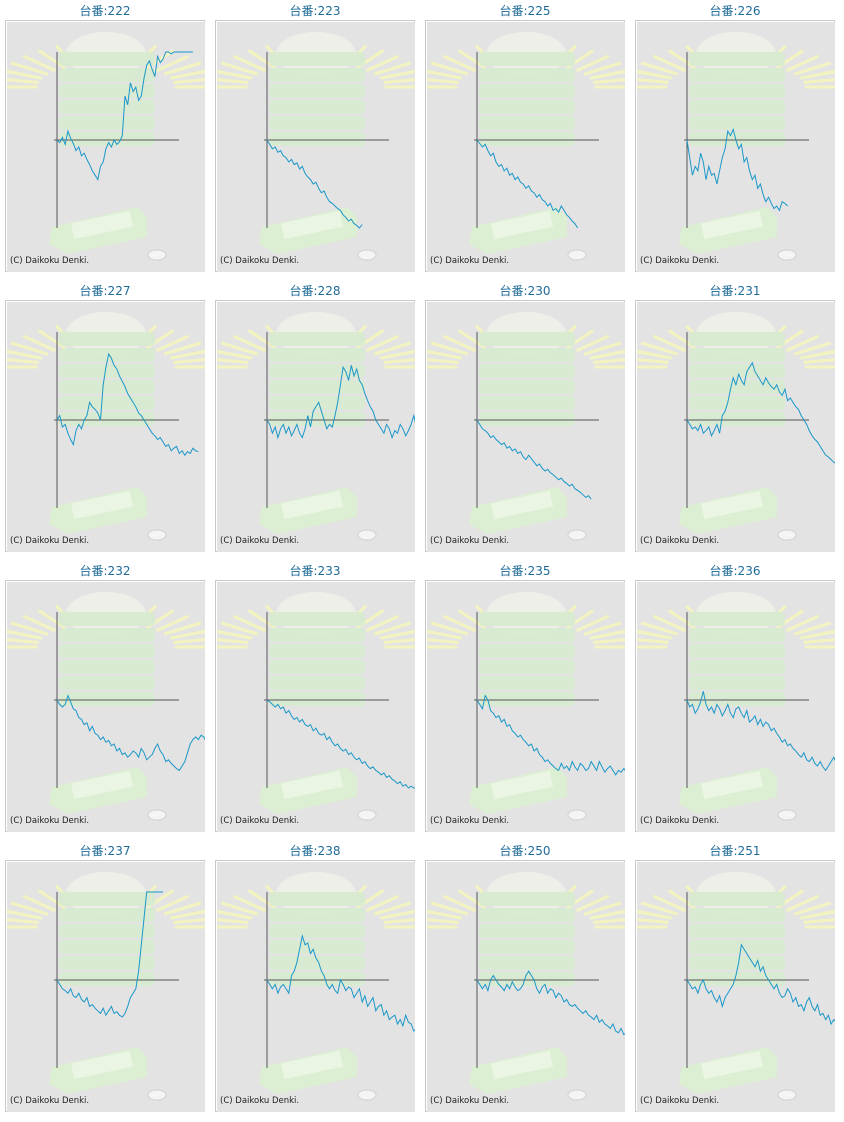 Image resolution: width=844 pixels, height=1122 pixels. What do you see at coordinates (315, 11) in the screenshot?
I see `machine-number-title: 台番:223` at bounding box center [315, 11].